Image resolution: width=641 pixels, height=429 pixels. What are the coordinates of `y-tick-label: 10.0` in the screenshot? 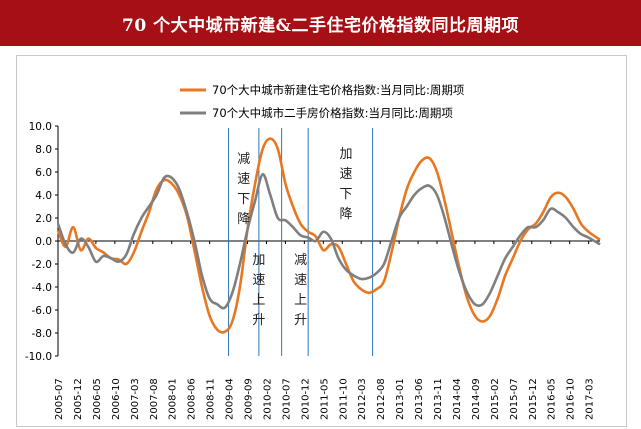 It's located at (40, 127).